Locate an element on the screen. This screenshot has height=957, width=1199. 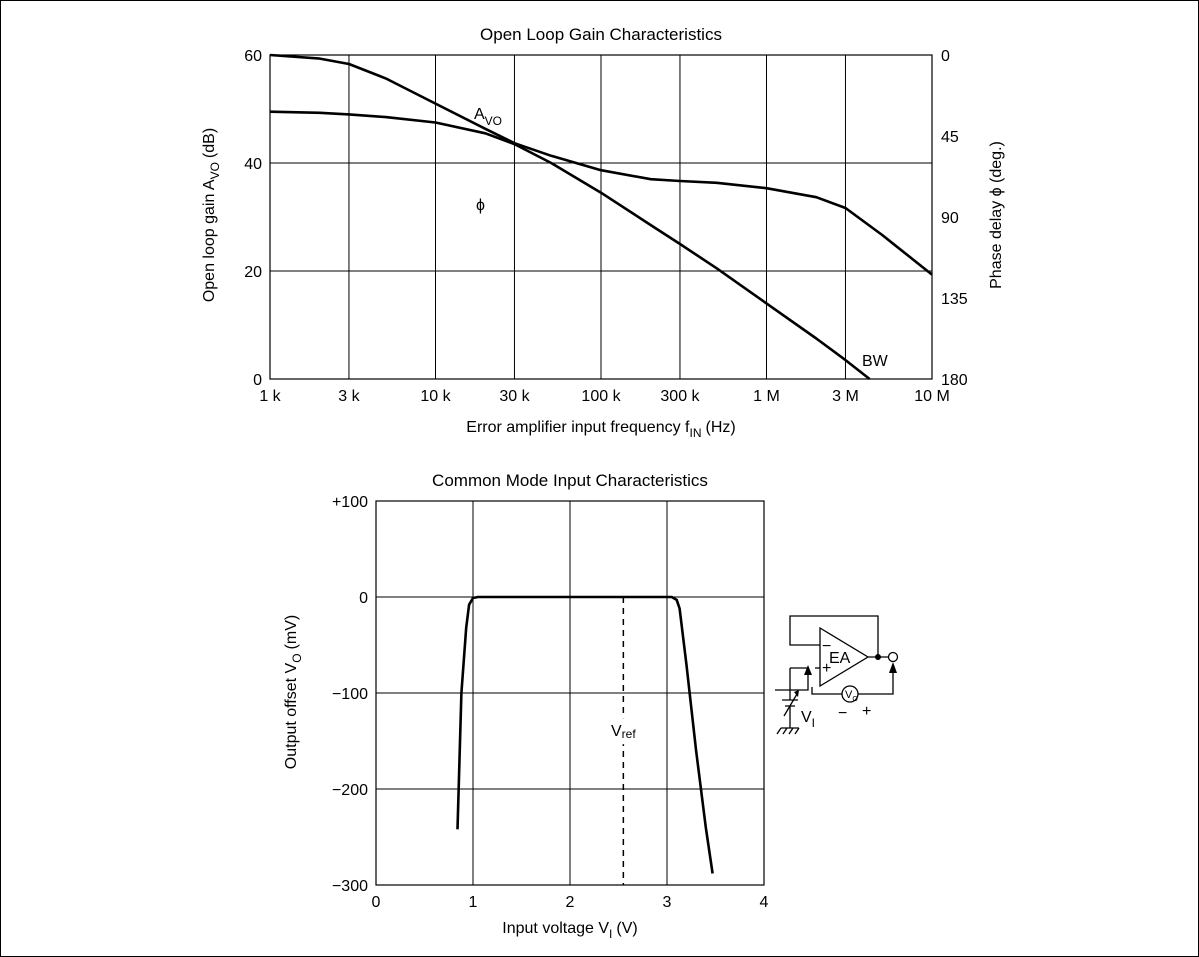
variable-source-arrowhead is located at coordinates (796, 693).